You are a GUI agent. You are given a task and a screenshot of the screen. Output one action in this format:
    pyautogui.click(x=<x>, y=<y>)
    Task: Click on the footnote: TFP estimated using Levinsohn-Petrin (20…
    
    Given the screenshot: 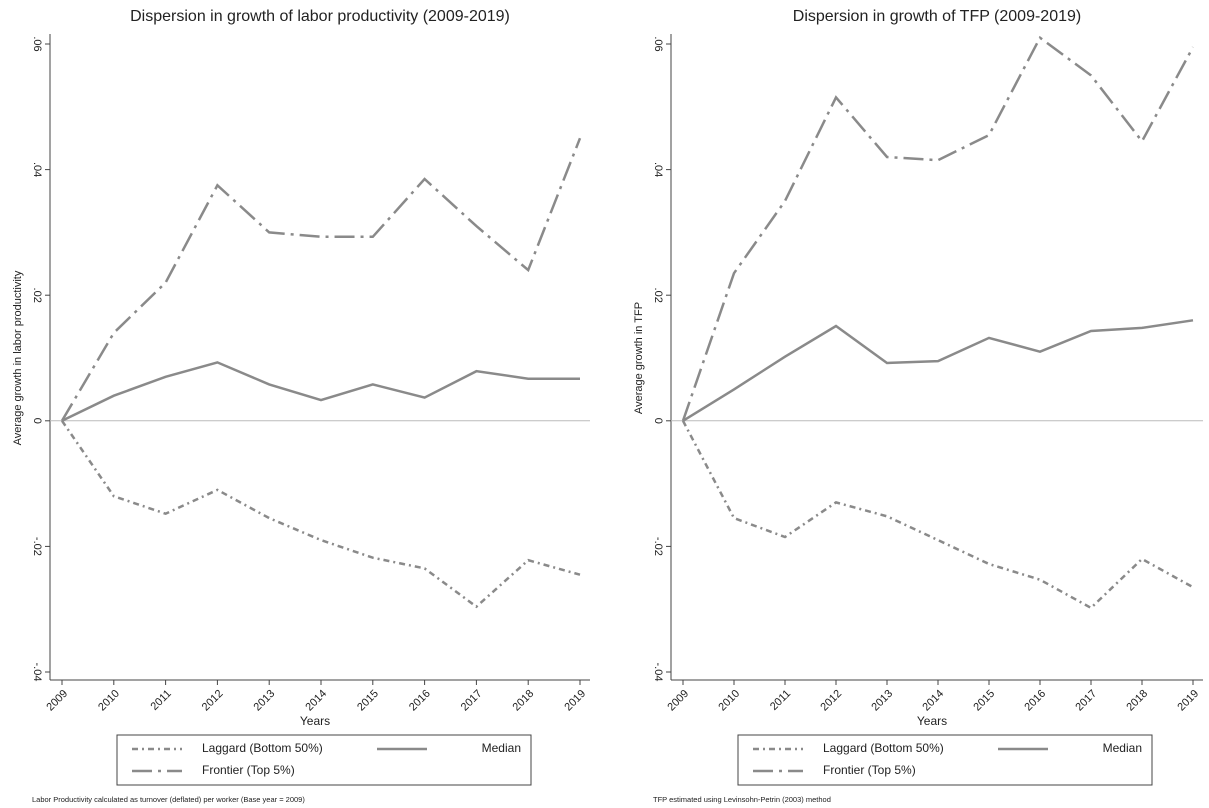 What is the action you would take?
    pyautogui.click(x=742, y=799)
    